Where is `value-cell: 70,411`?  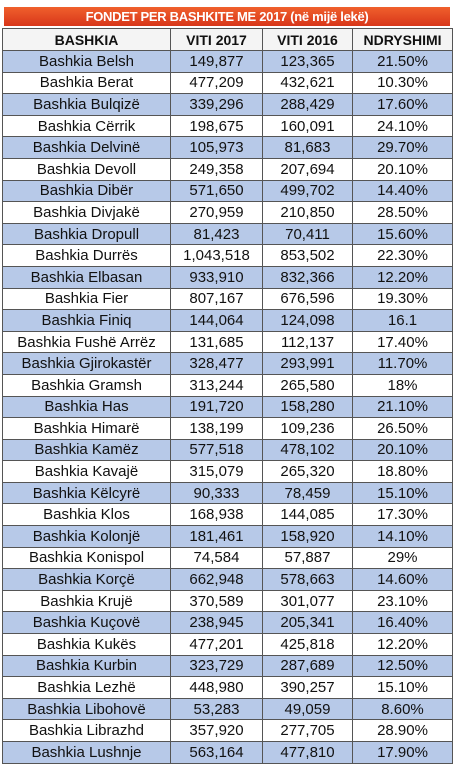
value-cell: 70,411 is located at coordinates (307, 234).